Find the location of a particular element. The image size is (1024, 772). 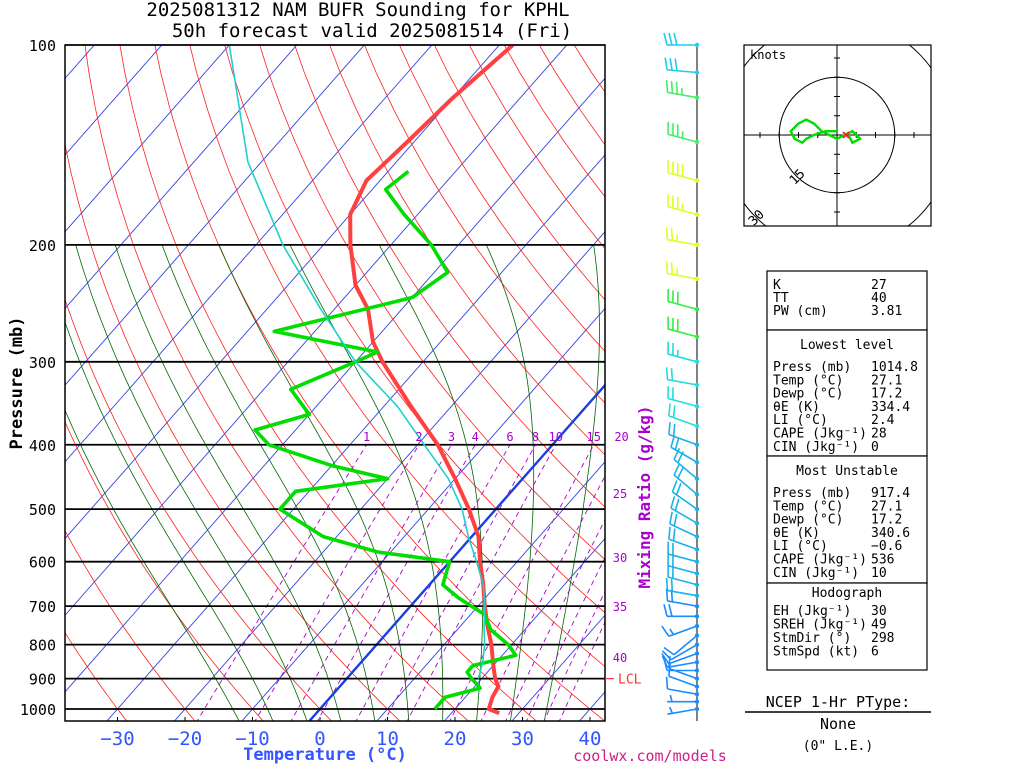

pressure-axis-label: Pressure (mb) is located at coordinates (17, 382).